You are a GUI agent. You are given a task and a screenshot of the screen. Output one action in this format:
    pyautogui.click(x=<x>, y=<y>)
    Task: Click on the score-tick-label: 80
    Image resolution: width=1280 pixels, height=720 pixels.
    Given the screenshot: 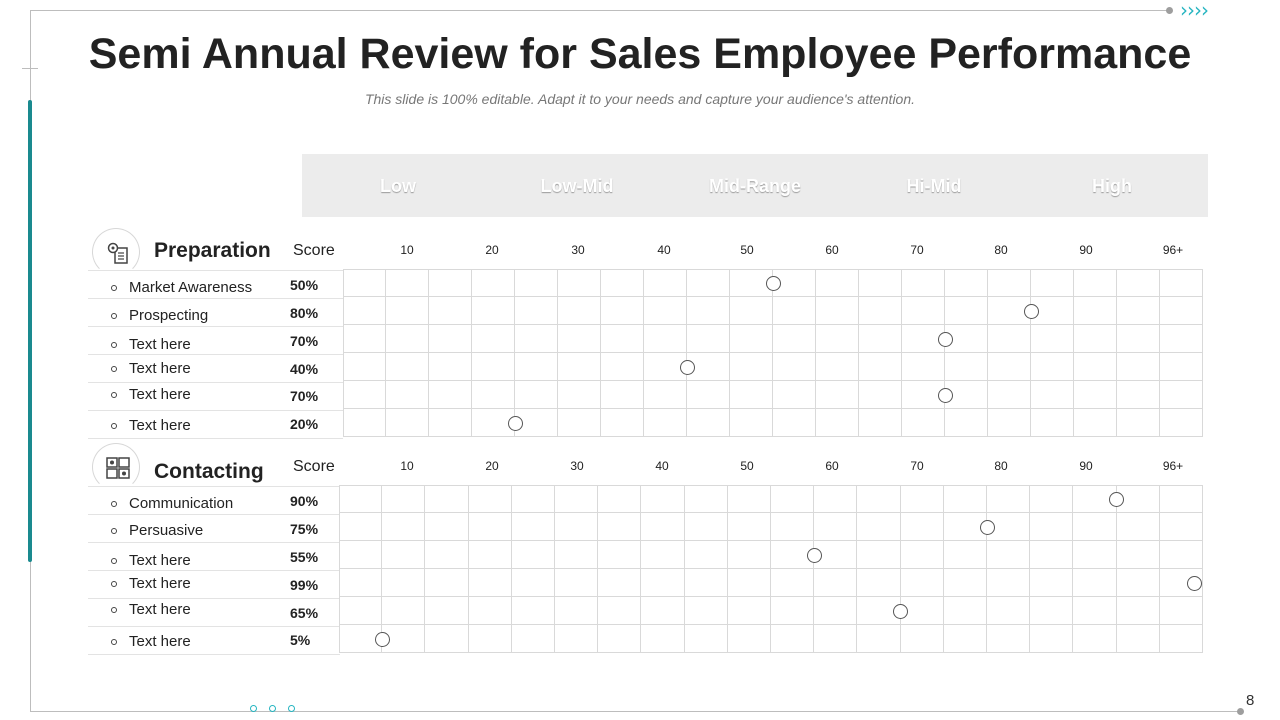 What is the action you would take?
    pyautogui.click(x=1001, y=250)
    